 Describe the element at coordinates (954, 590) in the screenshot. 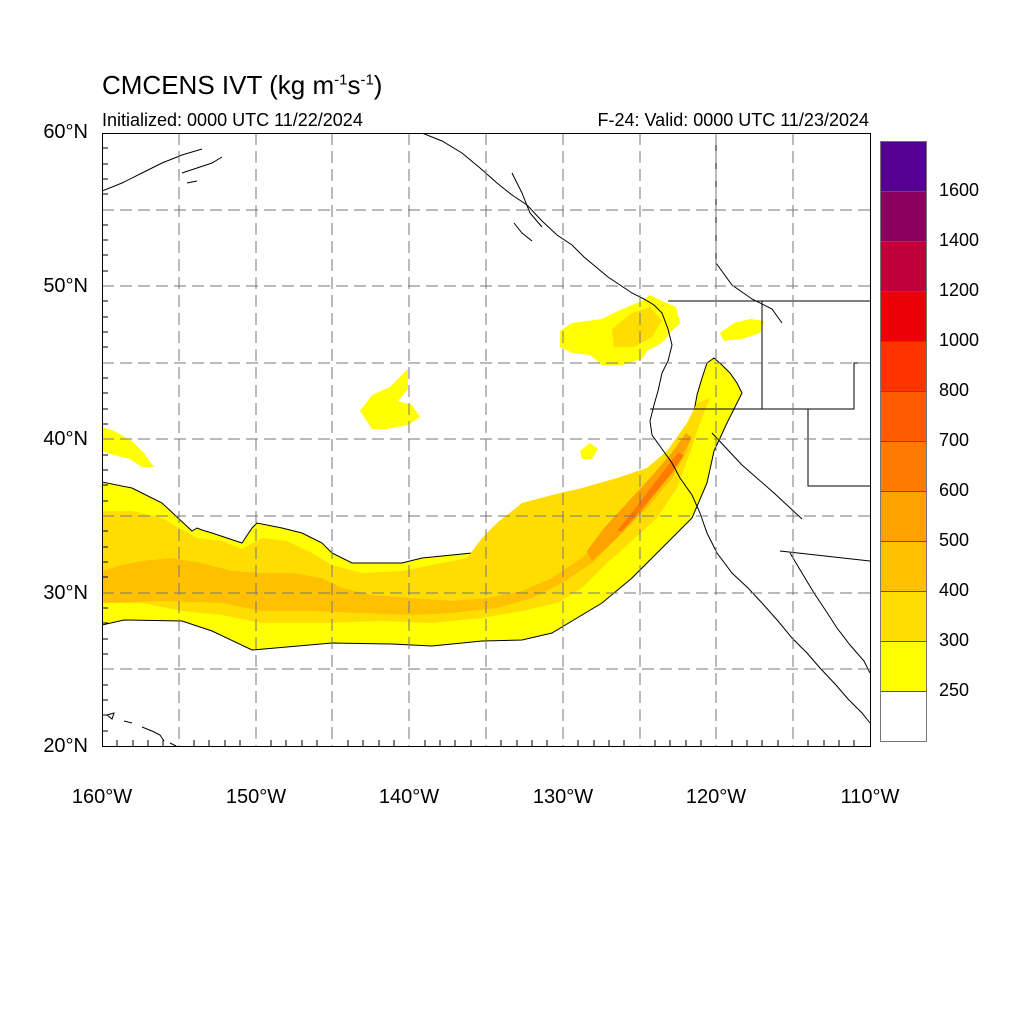

I see `colorbar-label-400: 400` at that location.